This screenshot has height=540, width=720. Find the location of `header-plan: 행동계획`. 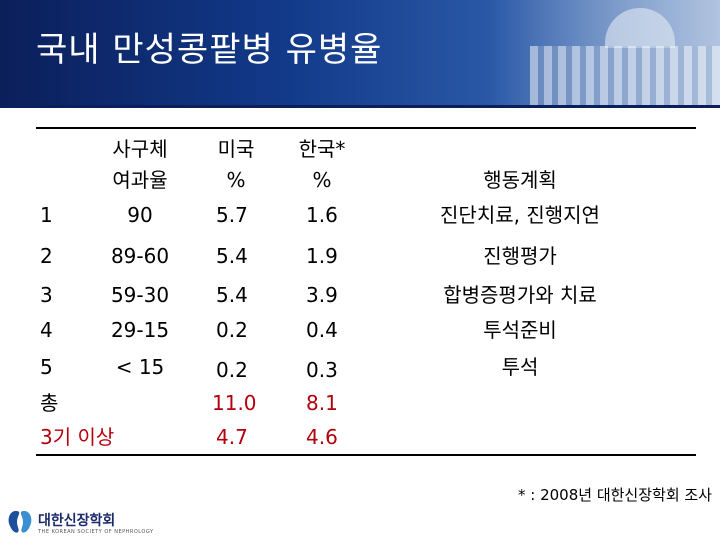

header-plan: 행동계획 is located at coordinates (520, 180).